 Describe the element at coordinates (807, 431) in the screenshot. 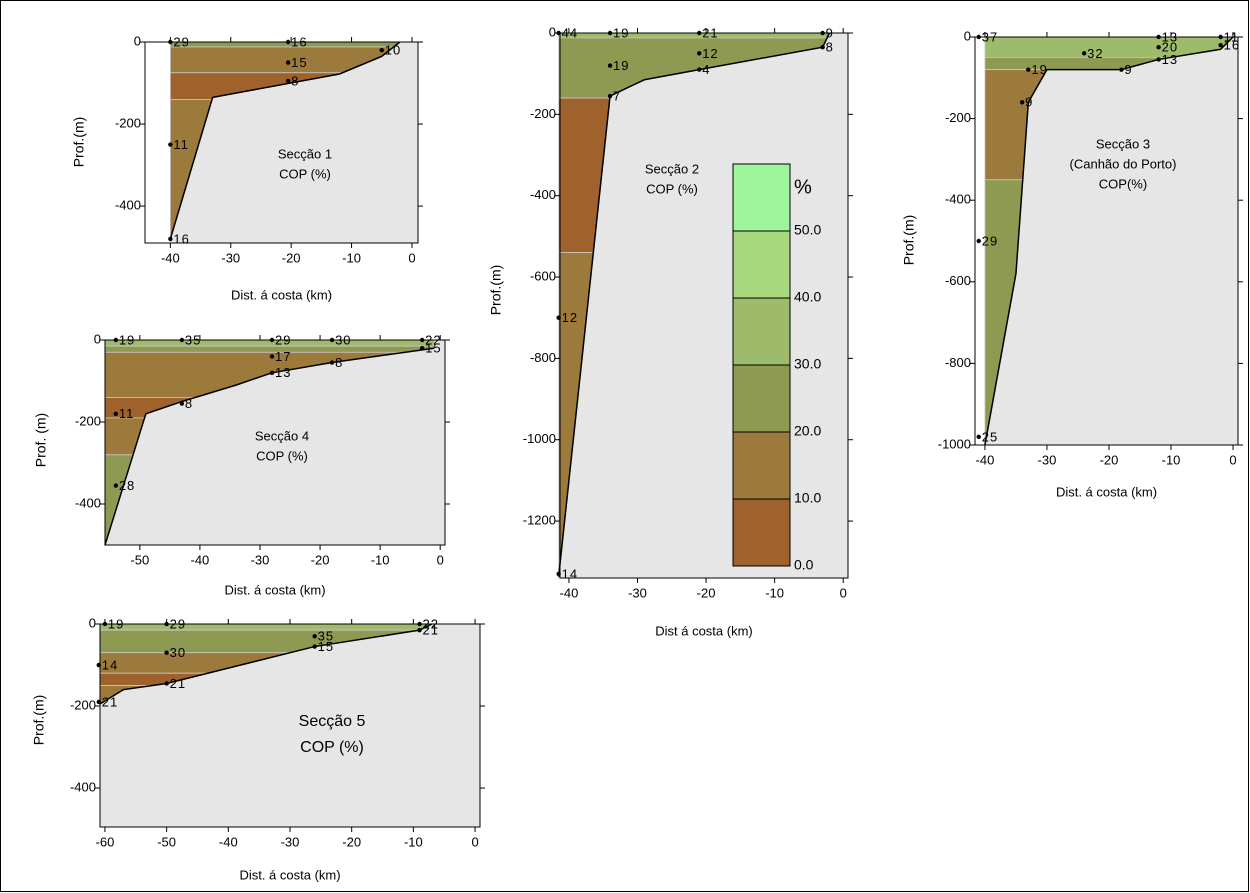

I see `colorbar-label: 20.0` at that location.